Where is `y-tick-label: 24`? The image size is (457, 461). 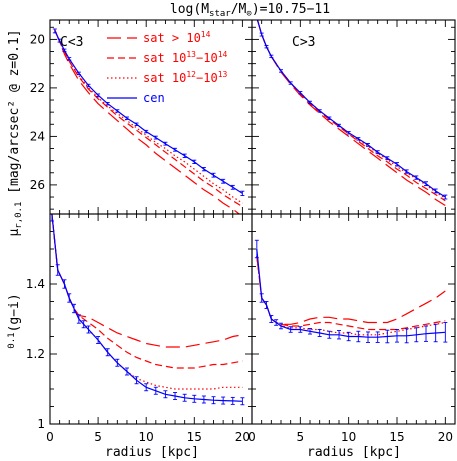 y-tick-label: 24 is located at coordinates (37, 136).